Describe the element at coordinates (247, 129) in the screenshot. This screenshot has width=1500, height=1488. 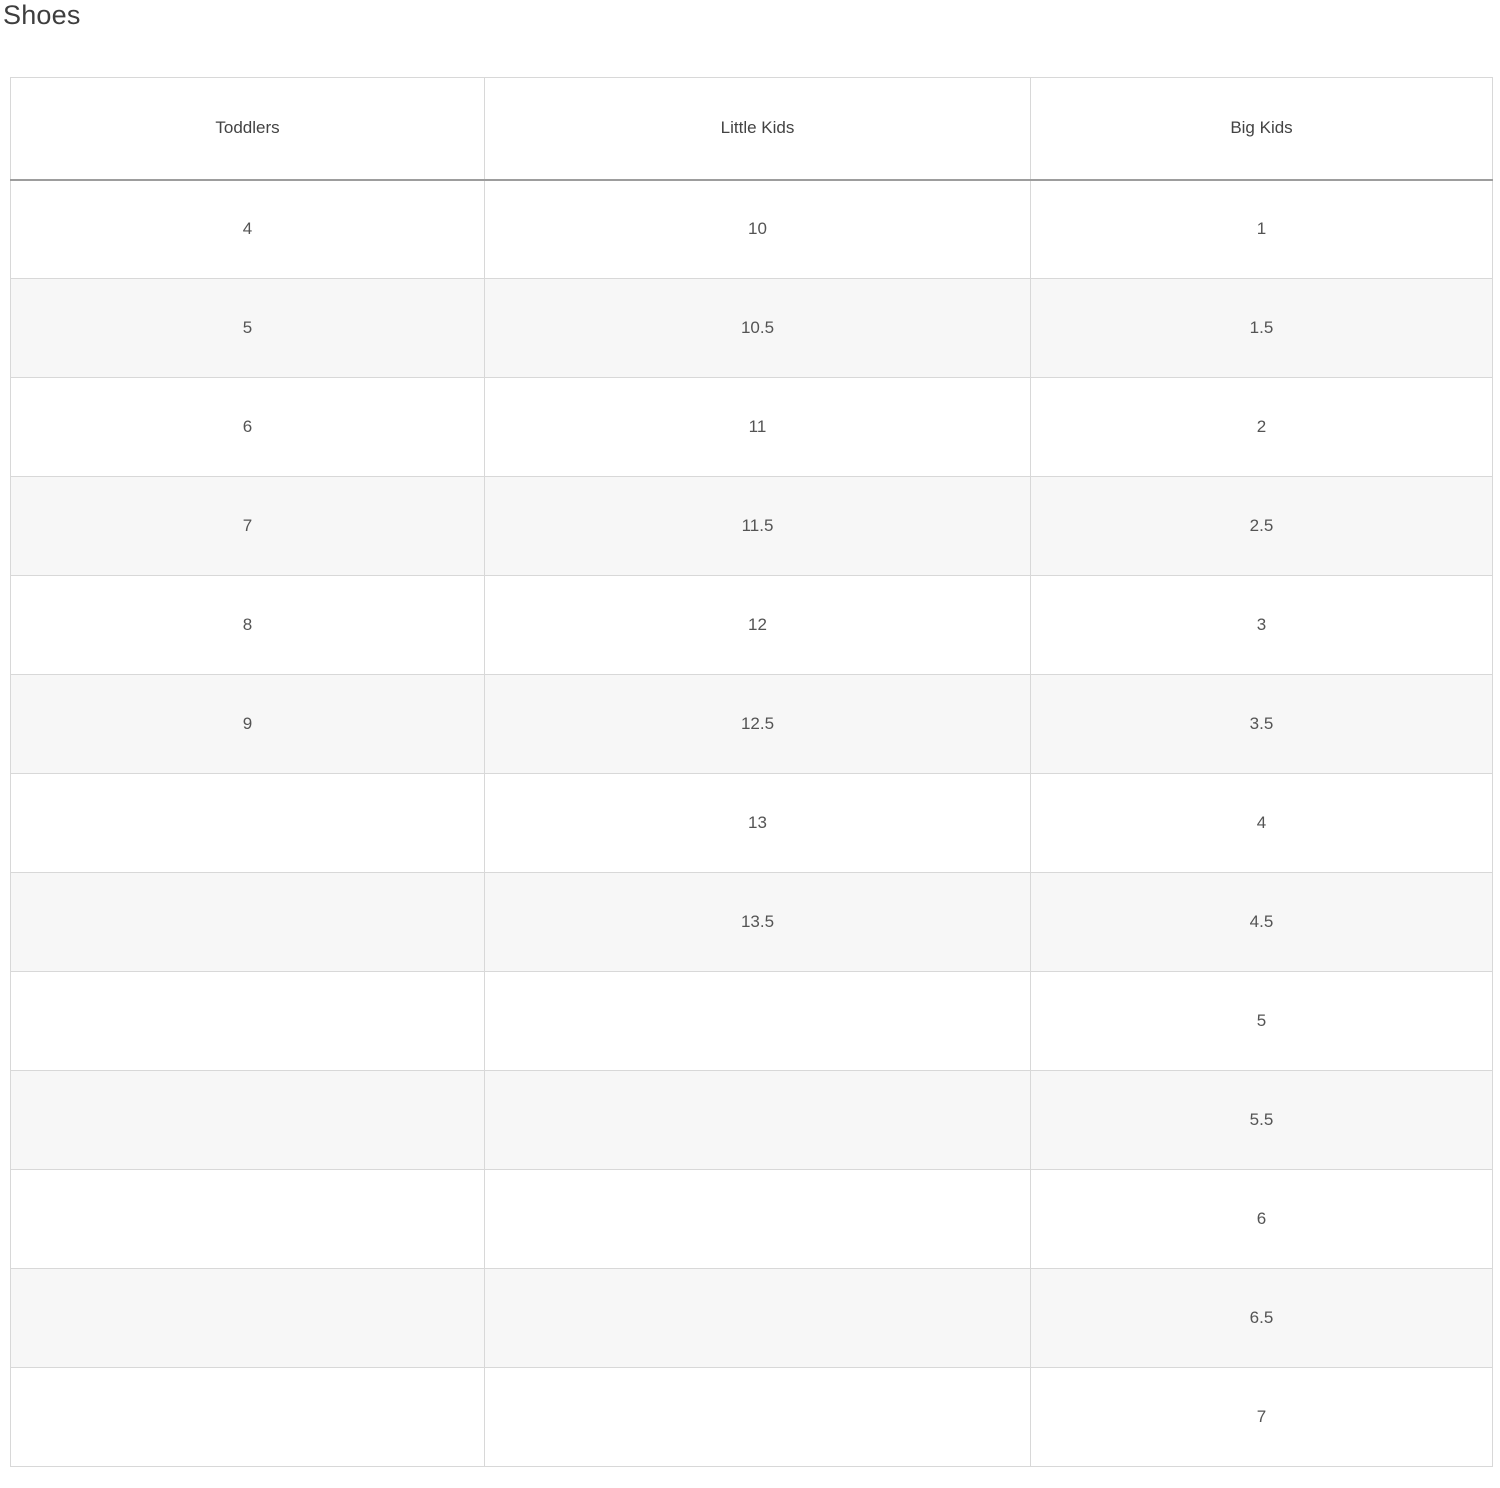
I see `column-header-toddlers: Toddlers` at that location.